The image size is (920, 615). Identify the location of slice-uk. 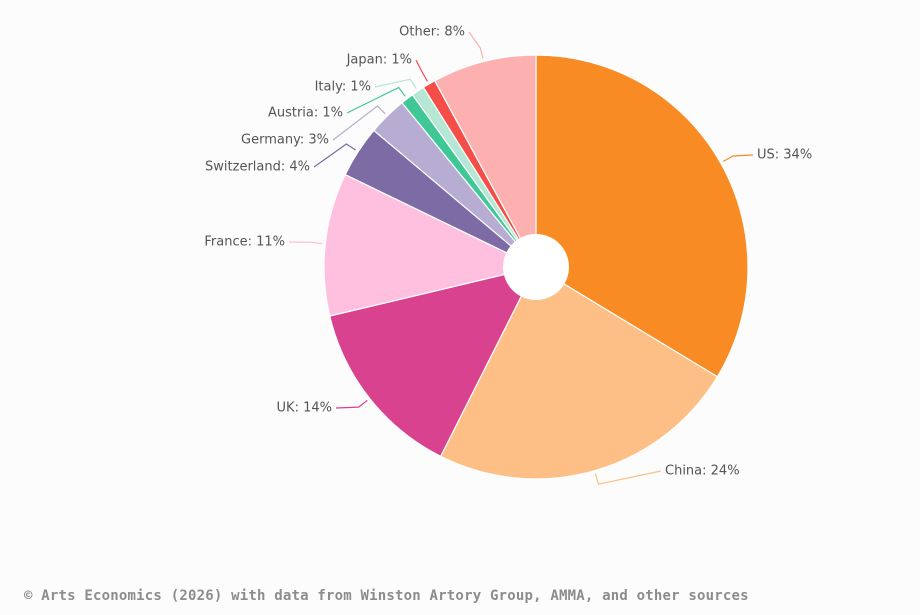
(433, 362).